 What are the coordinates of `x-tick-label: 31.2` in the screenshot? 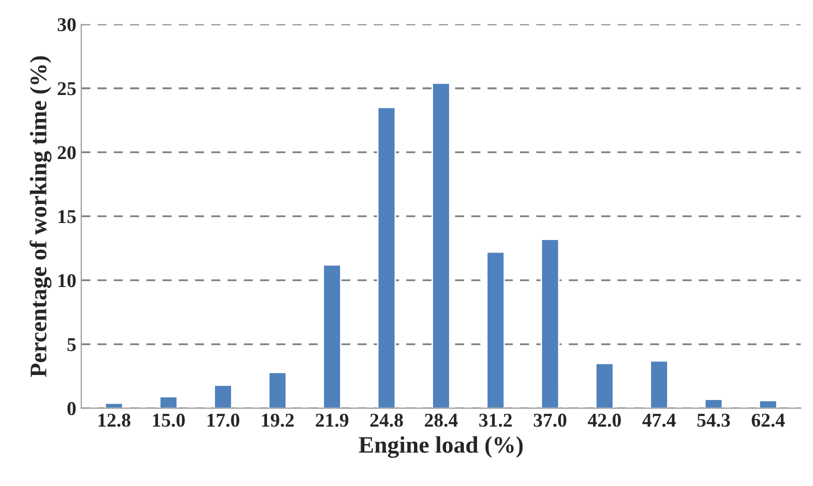 It's located at (495, 420).